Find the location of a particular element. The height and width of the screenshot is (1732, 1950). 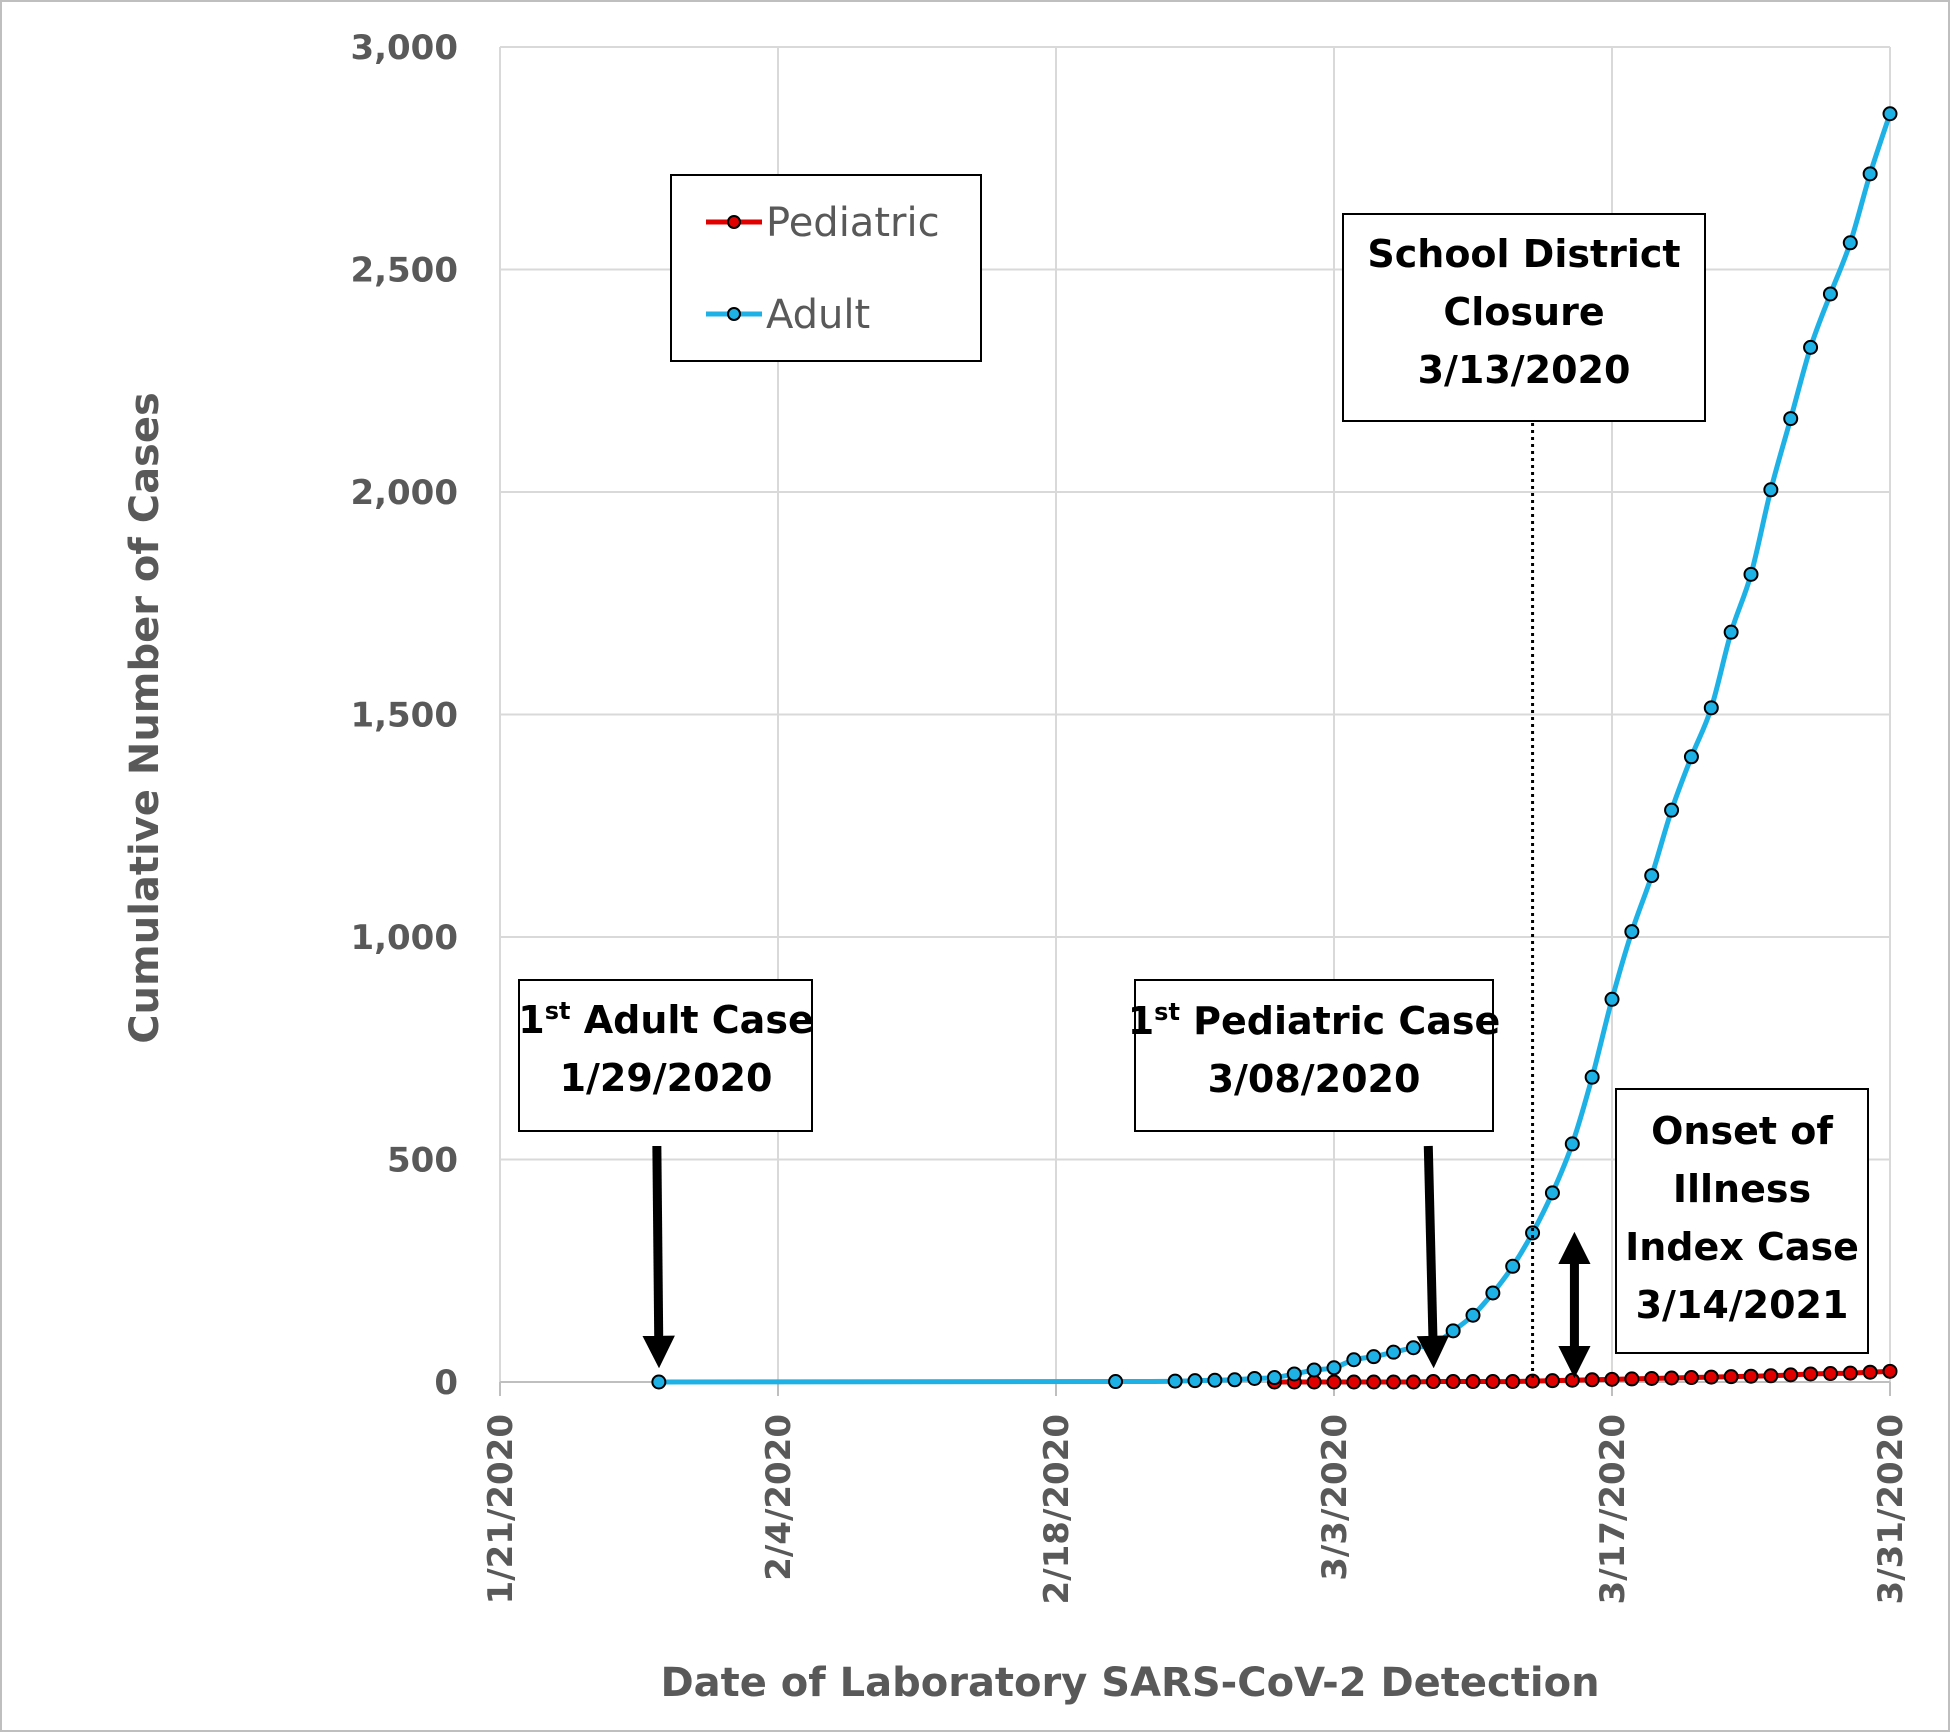

annotation-title: 1st Pediatric Case is located at coordinates (1314, 1020).